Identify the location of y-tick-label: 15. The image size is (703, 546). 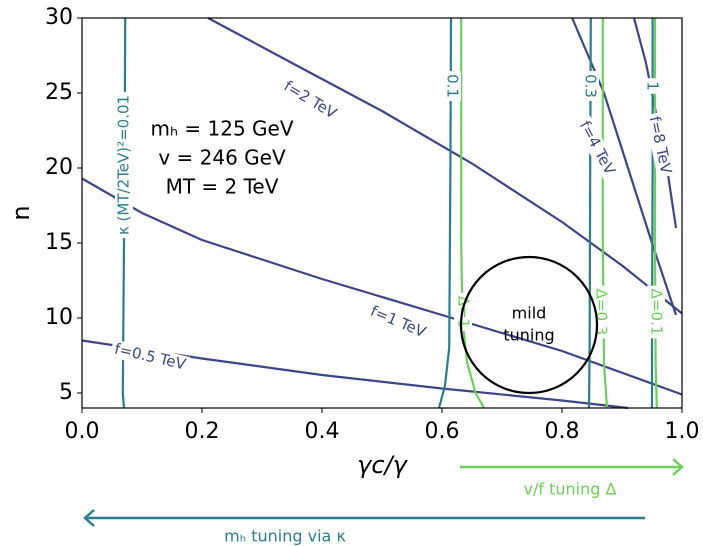
(59, 242).